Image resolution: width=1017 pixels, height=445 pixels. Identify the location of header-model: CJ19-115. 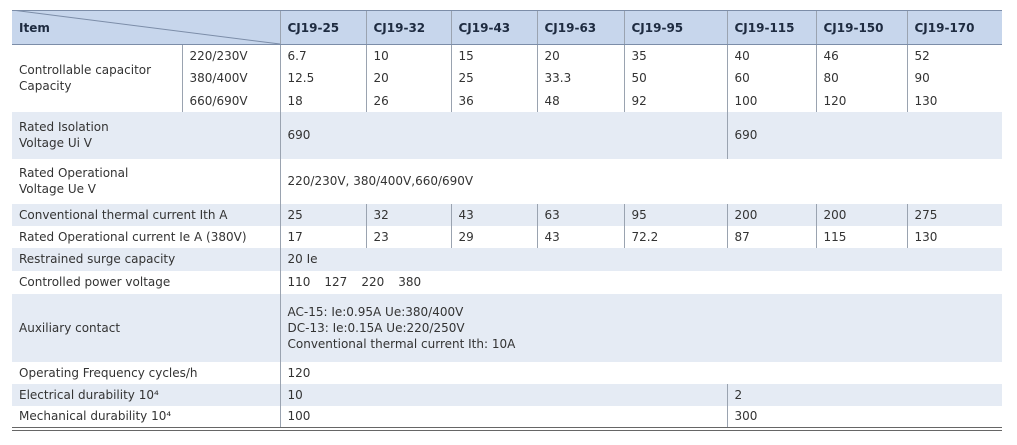
(771, 27).